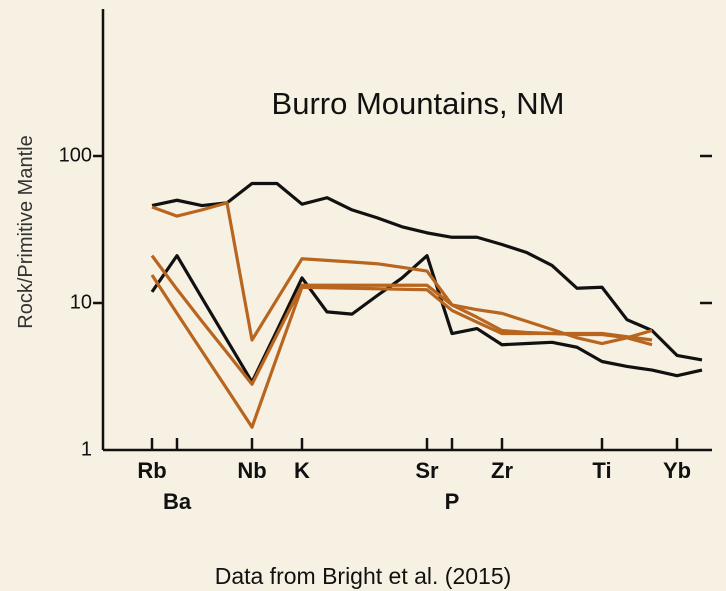 This screenshot has height=591, width=726. What do you see at coordinates (81, 302) in the screenshot?
I see `y-tick-label: 10` at bounding box center [81, 302].